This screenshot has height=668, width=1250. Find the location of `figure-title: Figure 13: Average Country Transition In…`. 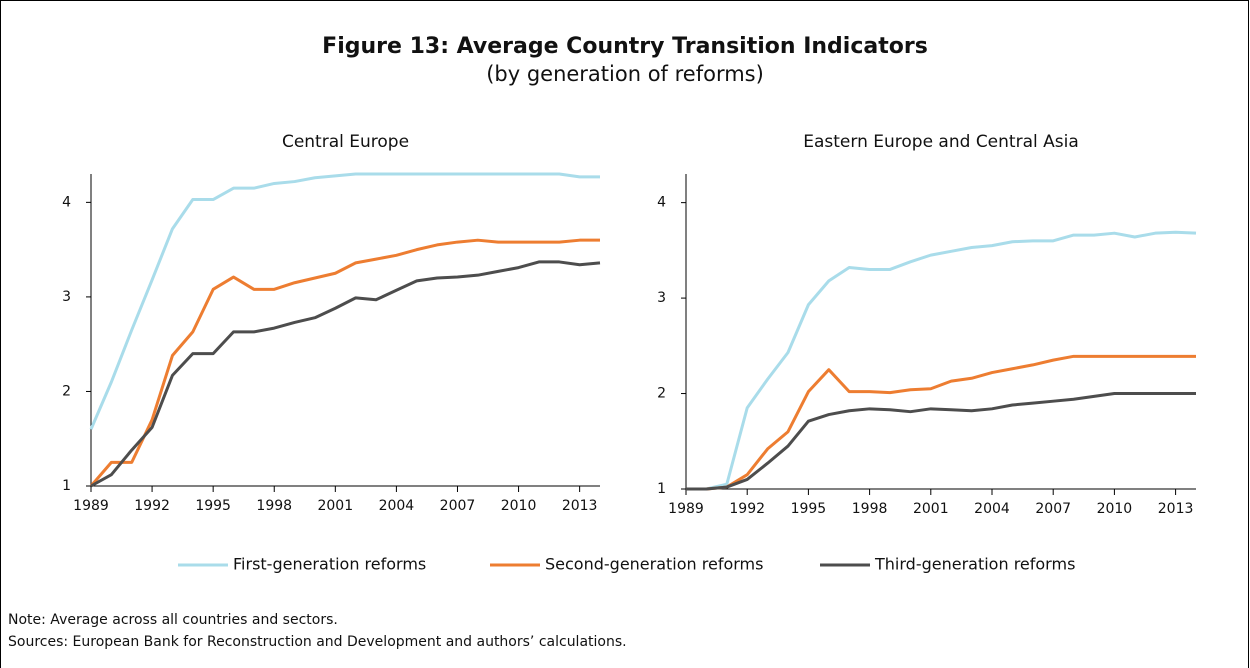

figure-title: Figure 13: Average Country Transition In… is located at coordinates (625, 46).